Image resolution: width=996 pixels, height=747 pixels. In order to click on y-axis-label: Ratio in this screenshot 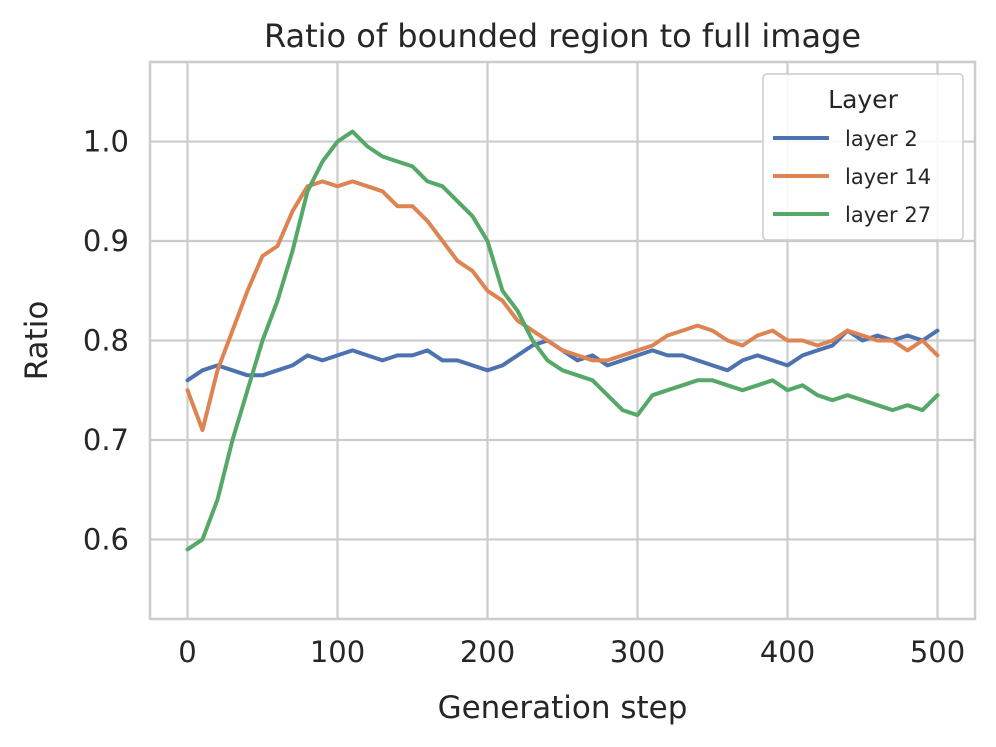, I will do `click(37, 341)`.